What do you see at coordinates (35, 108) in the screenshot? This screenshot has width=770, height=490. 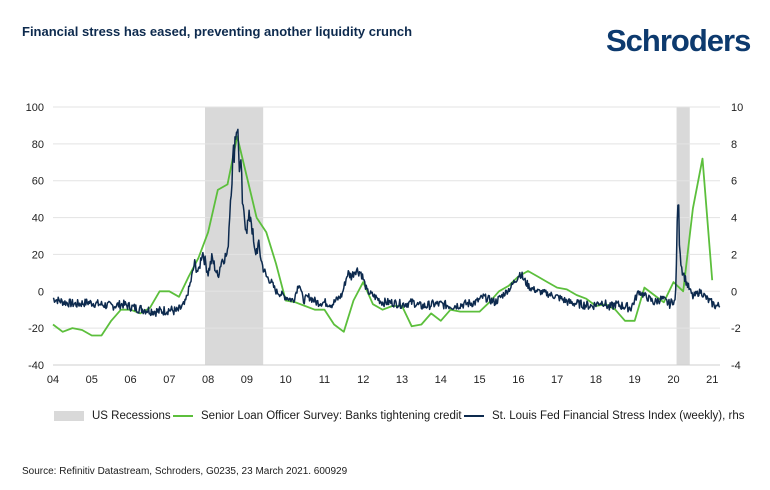 I see `y-left-tick-label: 100` at bounding box center [35, 108].